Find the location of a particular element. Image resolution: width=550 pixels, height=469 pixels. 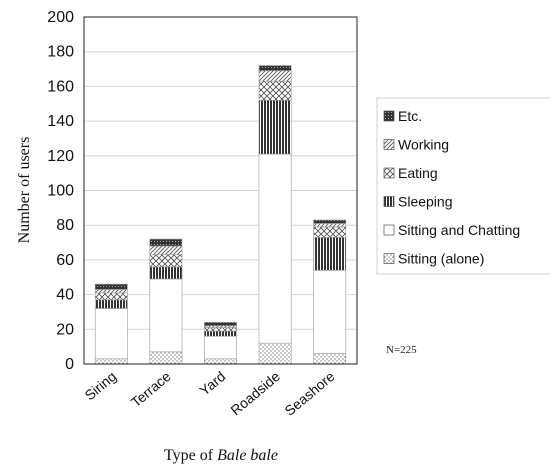

legend-label: Etc. is located at coordinates (410, 116).